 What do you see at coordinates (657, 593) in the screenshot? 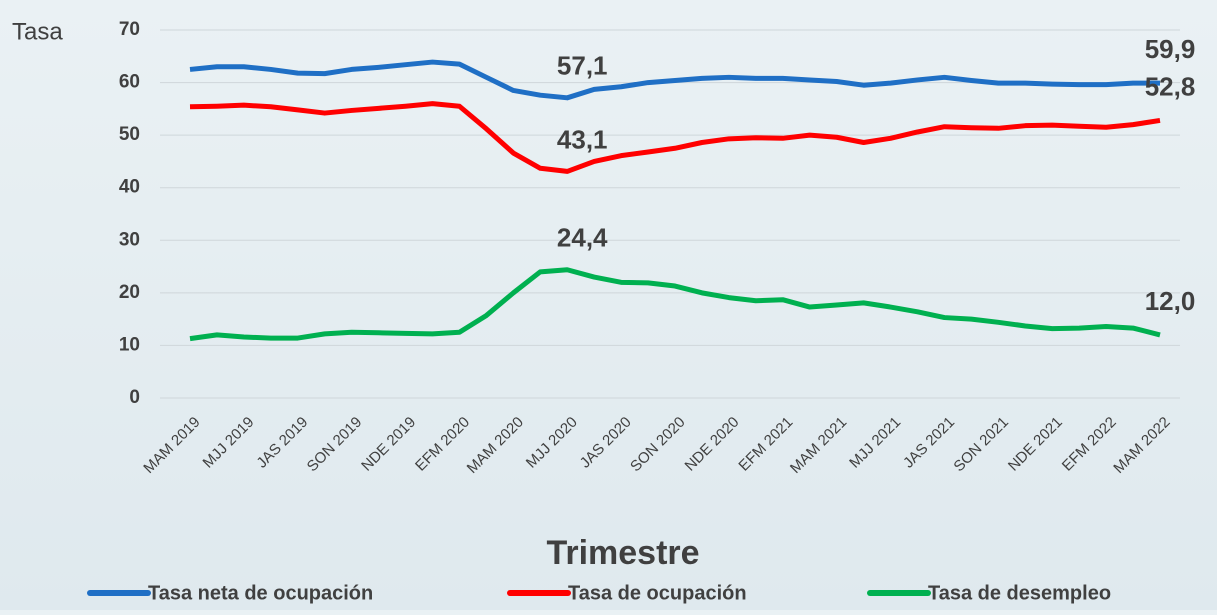
I see `legend-label: Tasa de ocupación` at bounding box center [657, 593].